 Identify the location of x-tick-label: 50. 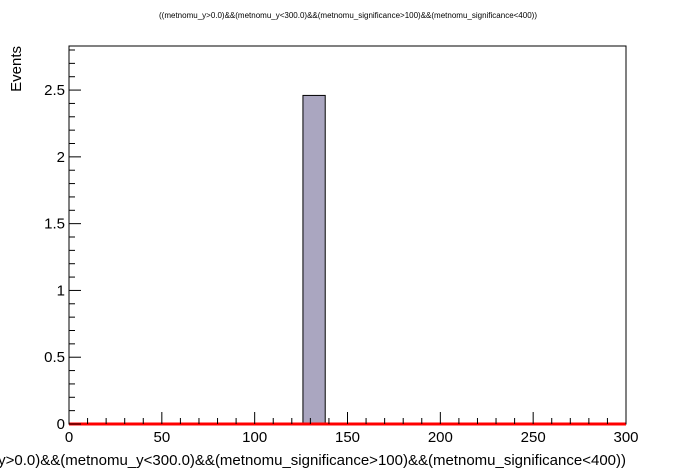
(161, 437).